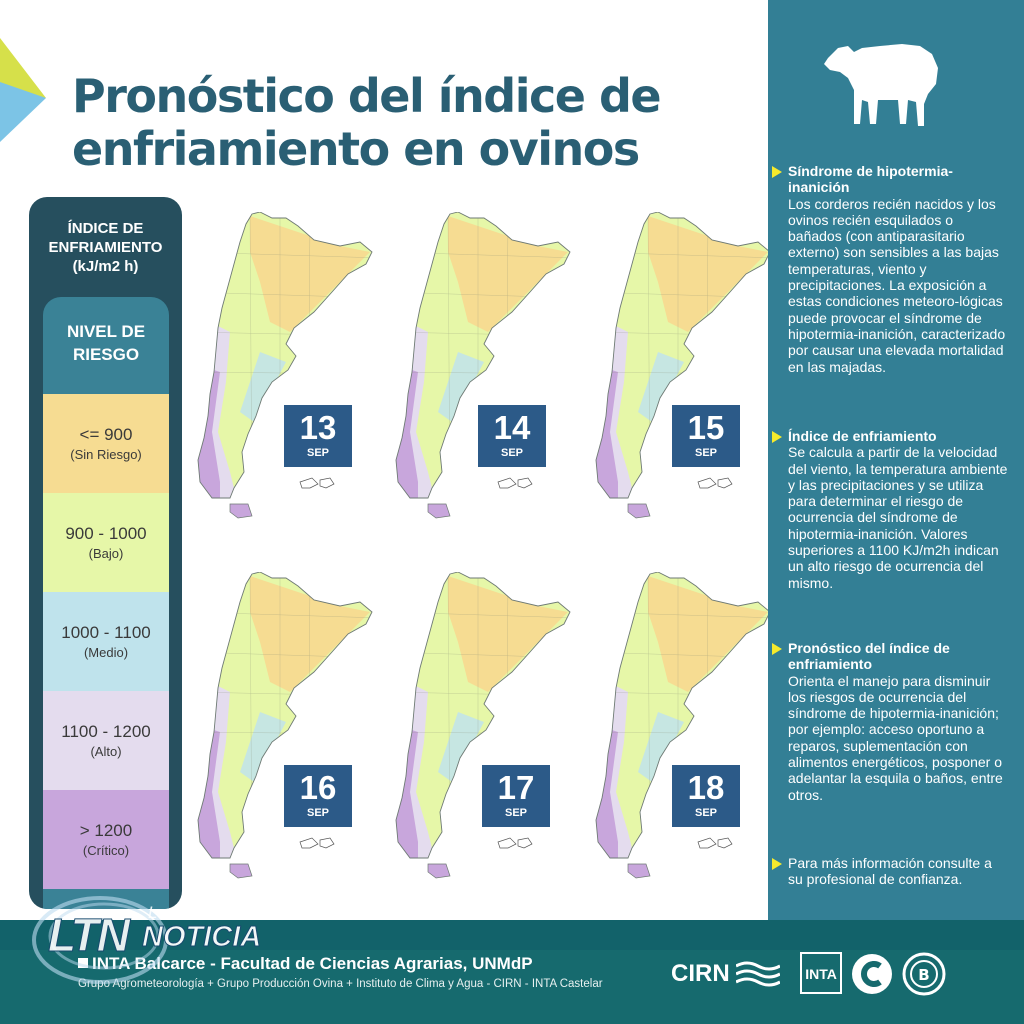  I want to click on sheep-icon, so click(881, 85).